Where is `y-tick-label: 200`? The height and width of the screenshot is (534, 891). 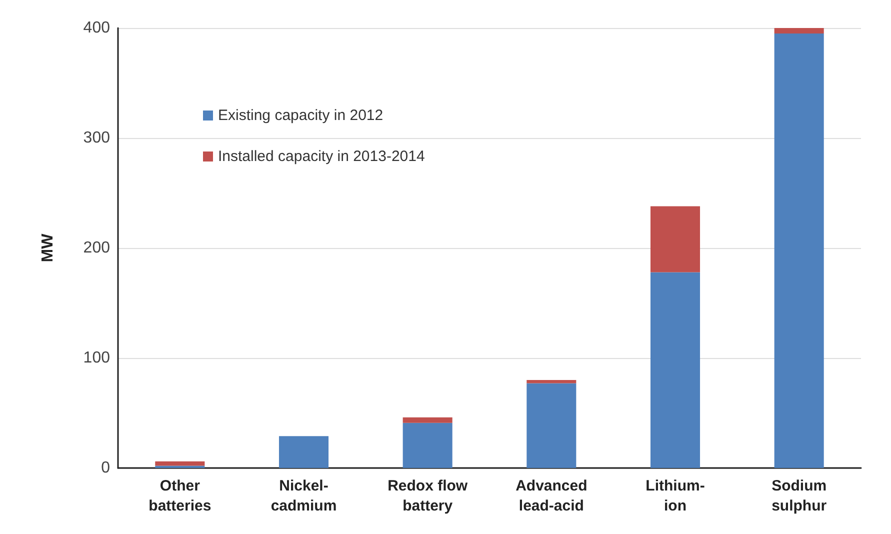
y-tick-label: 200 is located at coordinates (96, 248).